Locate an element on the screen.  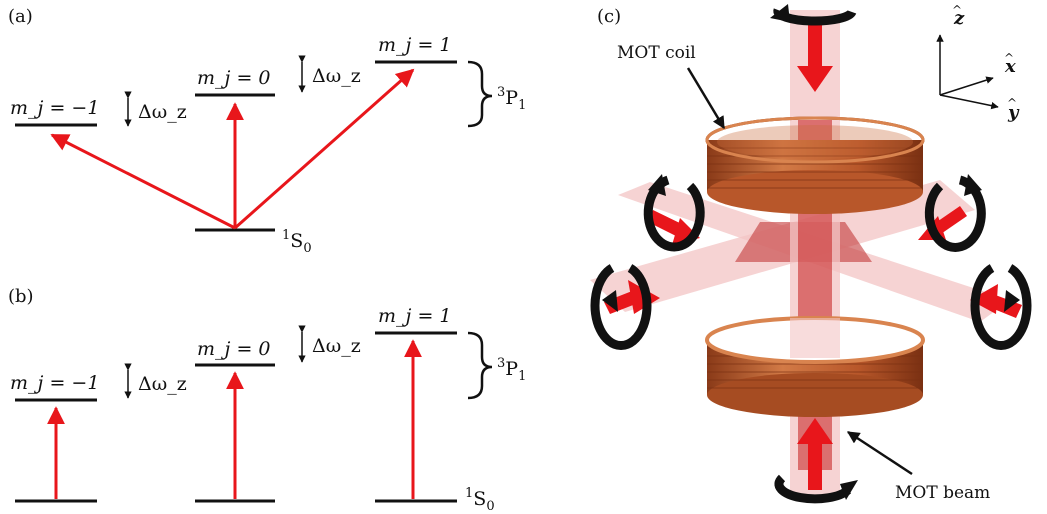
coordinate-axes: z x y ^ ^ ^ is located at coordinates (978, 63).